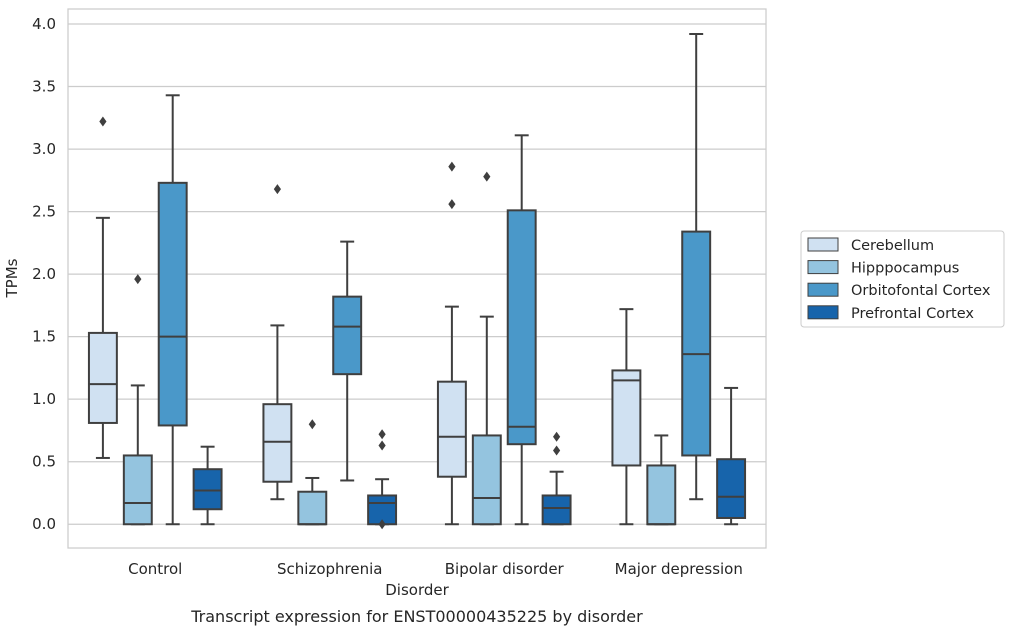 This screenshot has width=1014, height=634. Describe the element at coordinates (44, 462) in the screenshot. I see `y-tick-label: 0.5` at that location.